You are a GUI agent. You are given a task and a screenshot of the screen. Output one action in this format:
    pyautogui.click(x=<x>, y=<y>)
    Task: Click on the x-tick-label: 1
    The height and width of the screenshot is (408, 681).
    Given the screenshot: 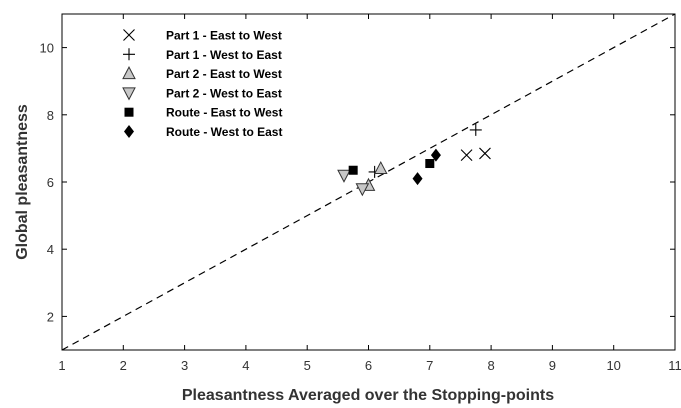 What is the action you would take?
    pyautogui.click(x=61, y=365)
    